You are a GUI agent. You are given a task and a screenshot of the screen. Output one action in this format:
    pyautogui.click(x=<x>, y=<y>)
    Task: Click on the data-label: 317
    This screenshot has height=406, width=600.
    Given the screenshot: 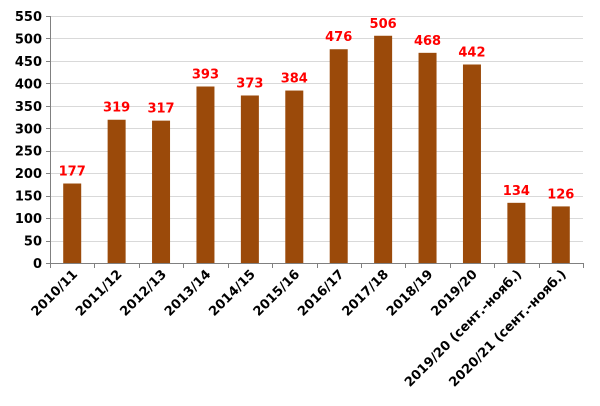 What is the action you would take?
    pyautogui.click(x=160, y=109)
    